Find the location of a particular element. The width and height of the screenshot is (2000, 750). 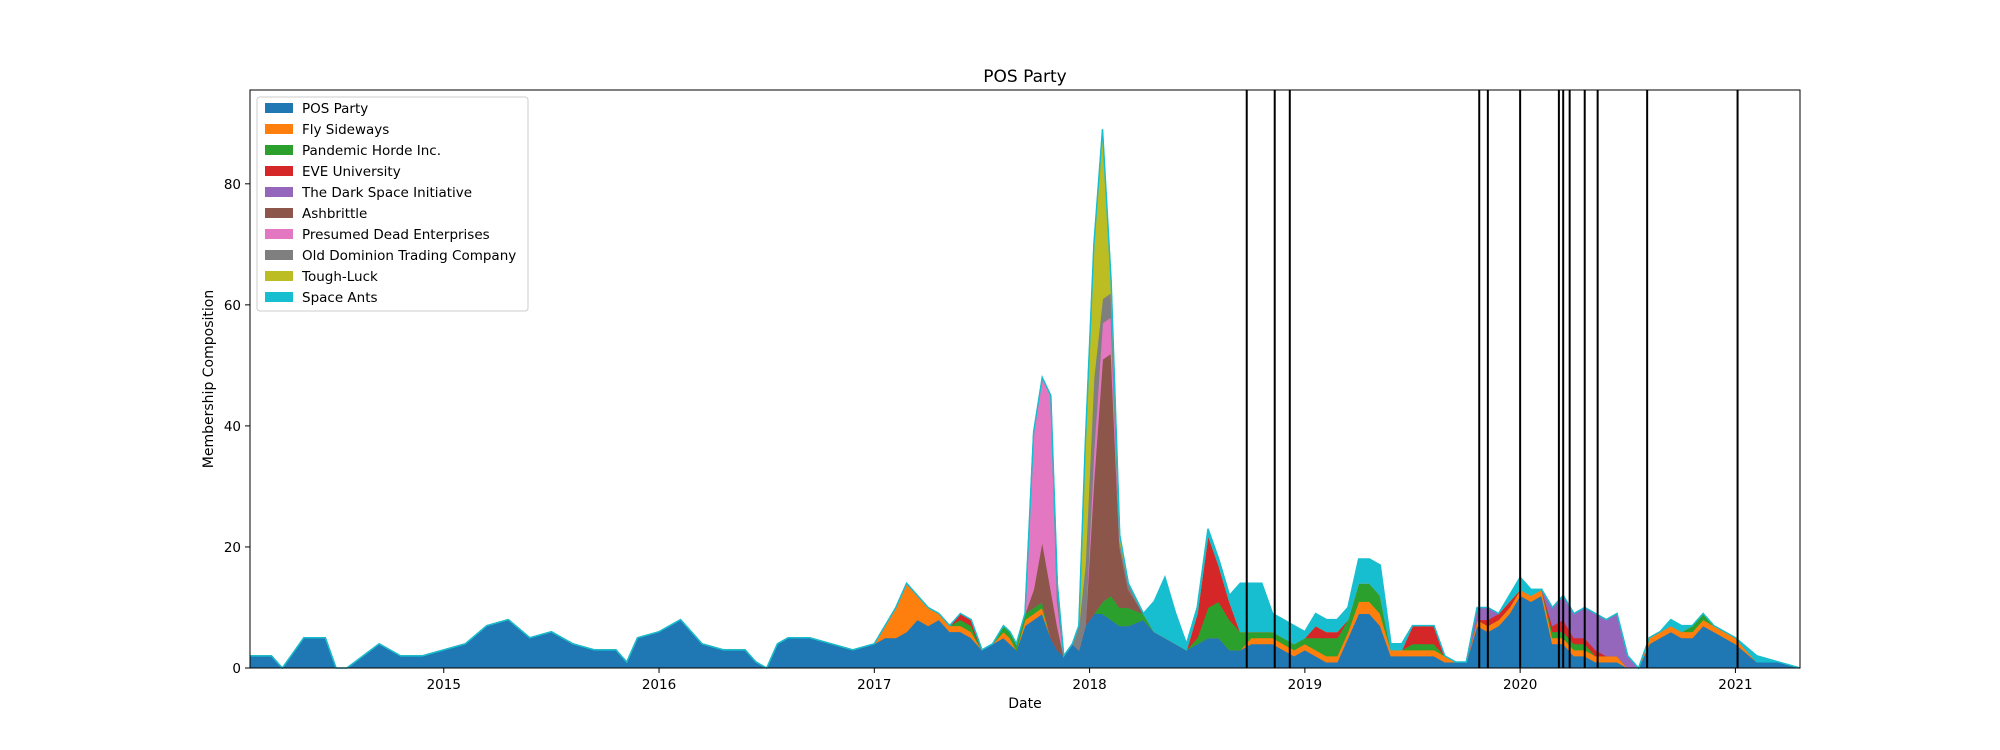

y-tick-label-80: 80 is located at coordinates (232, 185).